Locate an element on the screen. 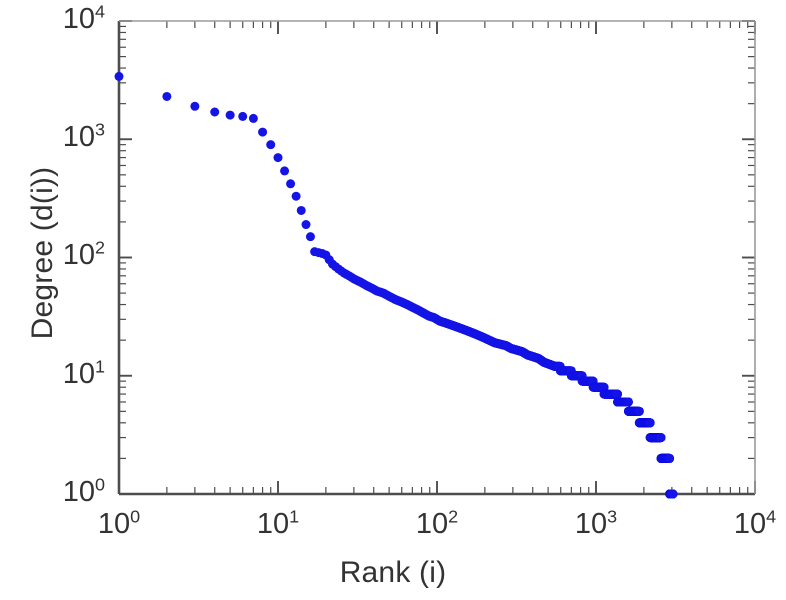  y-tick-label-1000: 10³ is located at coordinates (83, 136).